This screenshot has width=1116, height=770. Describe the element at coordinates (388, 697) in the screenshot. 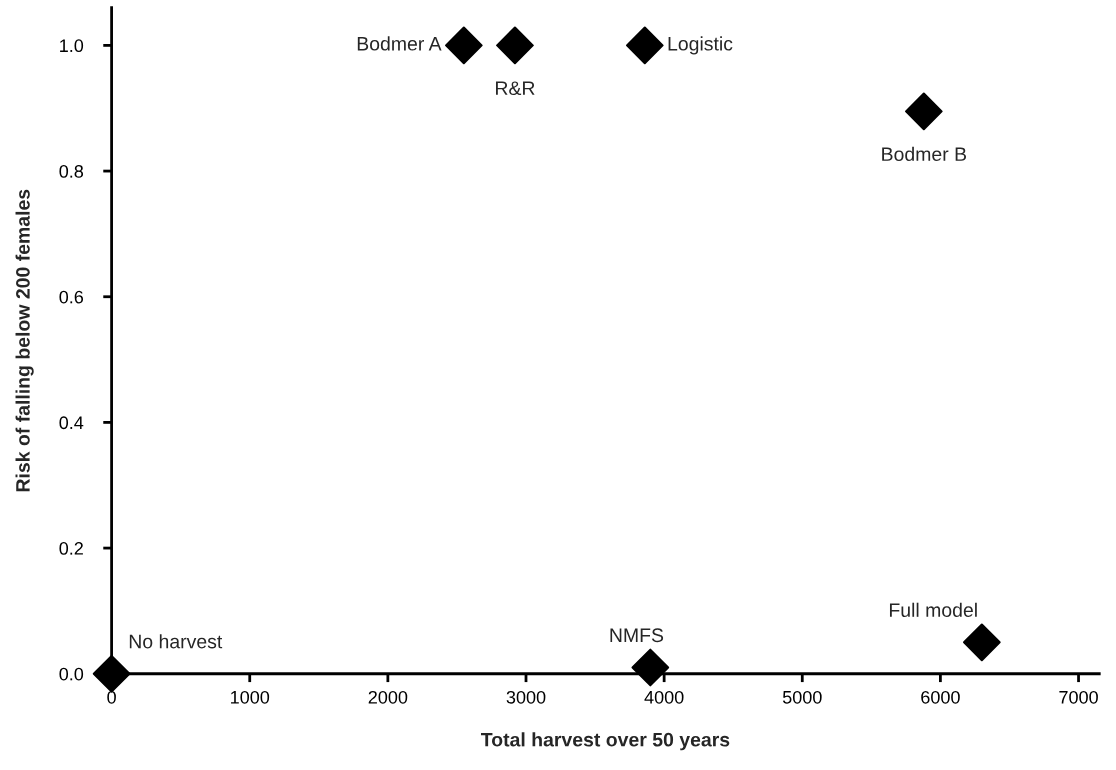

I see `x-tick-label: 2000` at that location.